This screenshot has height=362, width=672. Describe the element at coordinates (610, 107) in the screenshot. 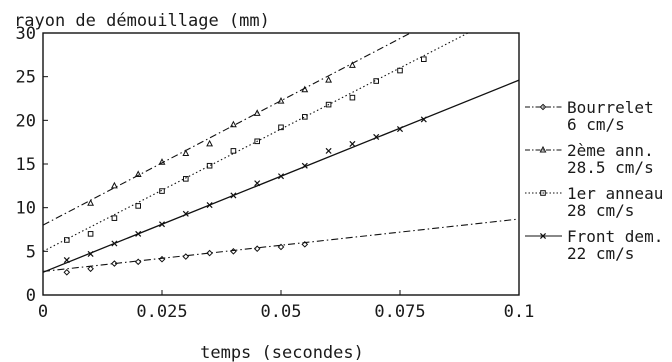

I see `legend-label-bourrelet: Bourrelet` at that location.